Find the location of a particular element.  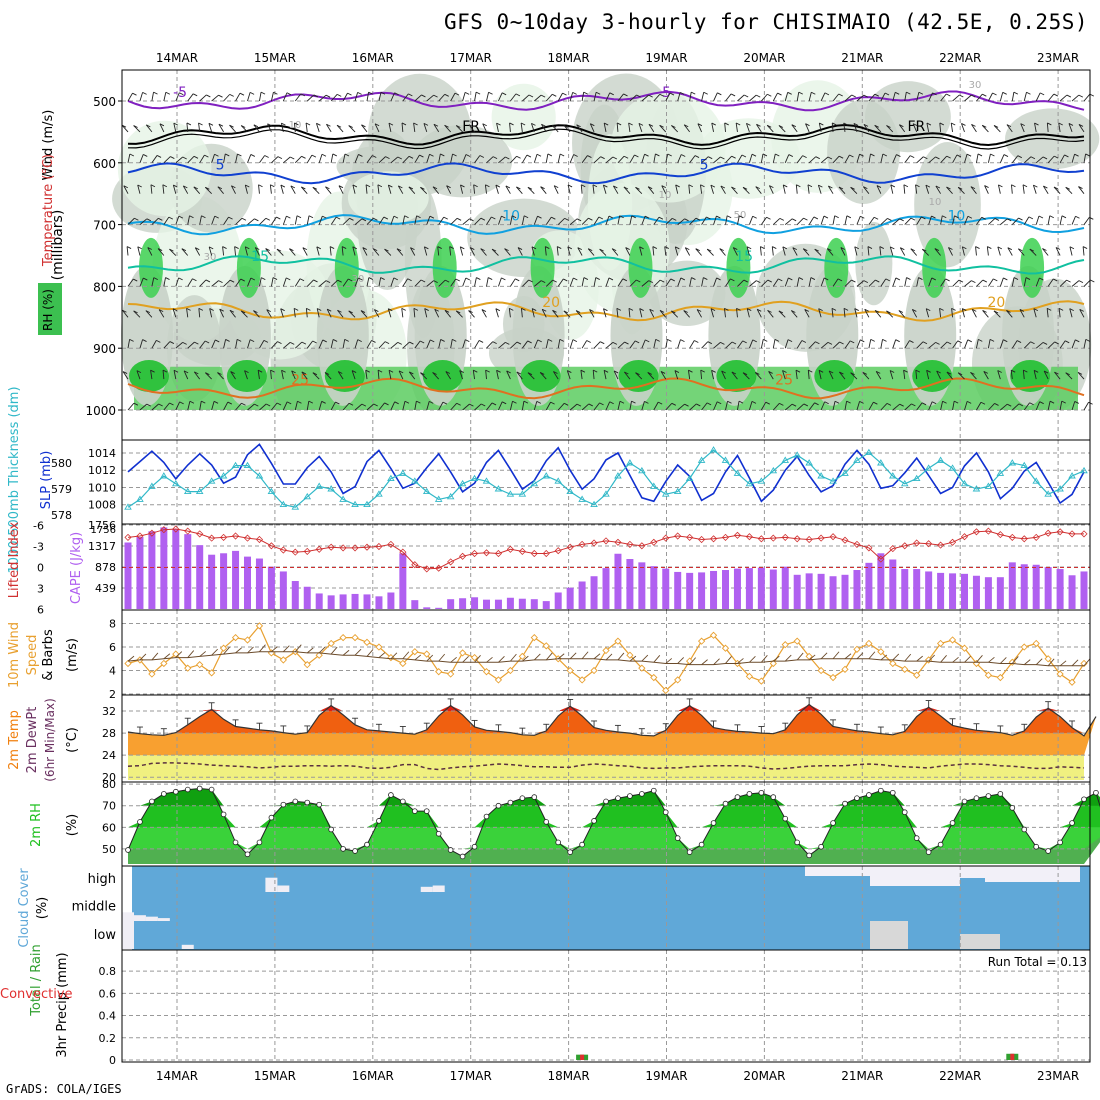

rh-contour-label: 50 is located at coordinates (740, 215).